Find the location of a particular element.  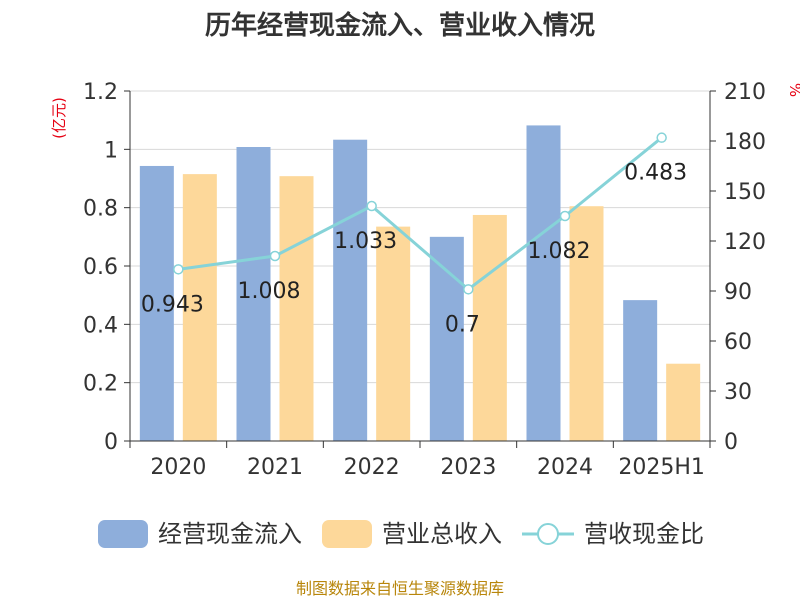

right-tick-label: 150 is located at coordinates (745, 192).